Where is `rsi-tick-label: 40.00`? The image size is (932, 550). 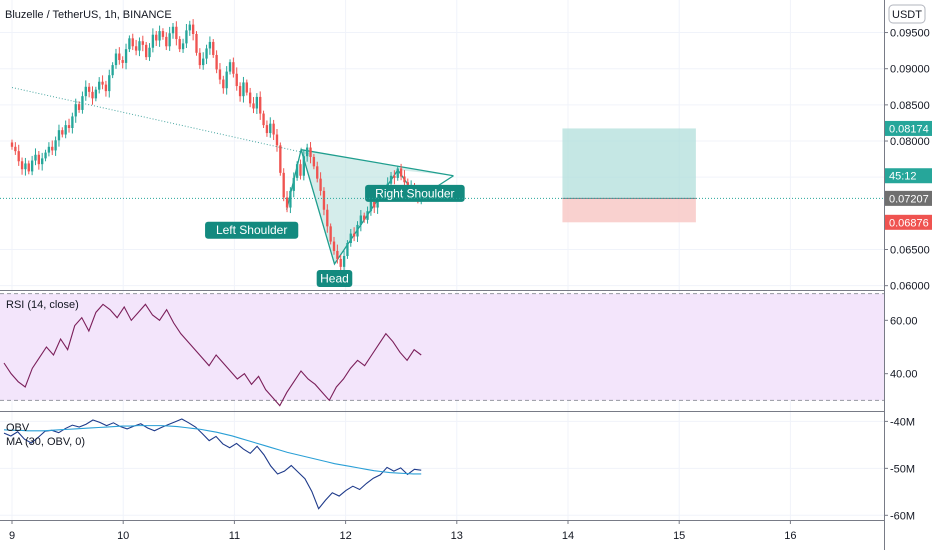 rsi-tick-label: 40.00 is located at coordinates (904, 375).